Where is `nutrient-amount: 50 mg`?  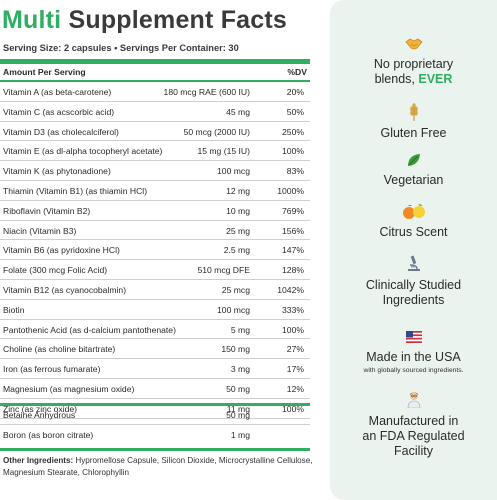 nutrient-amount: 50 mg is located at coordinates (238, 388).